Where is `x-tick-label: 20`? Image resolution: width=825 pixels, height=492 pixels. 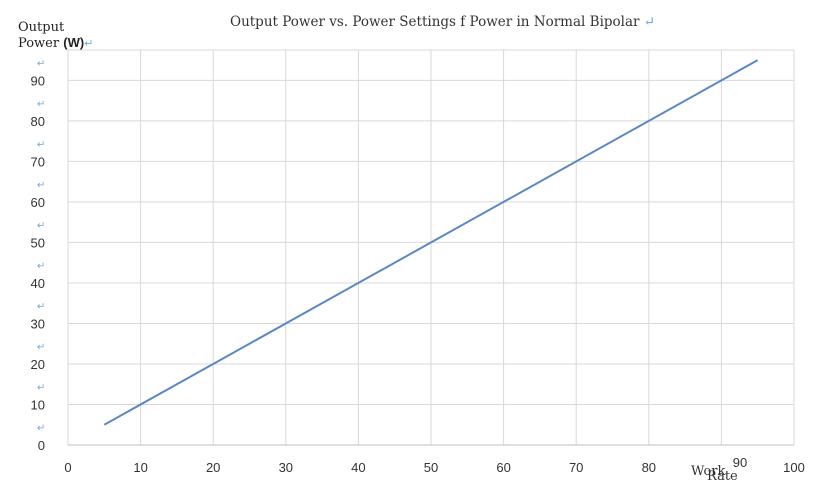 x-tick-label: 20 is located at coordinates (213, 467).